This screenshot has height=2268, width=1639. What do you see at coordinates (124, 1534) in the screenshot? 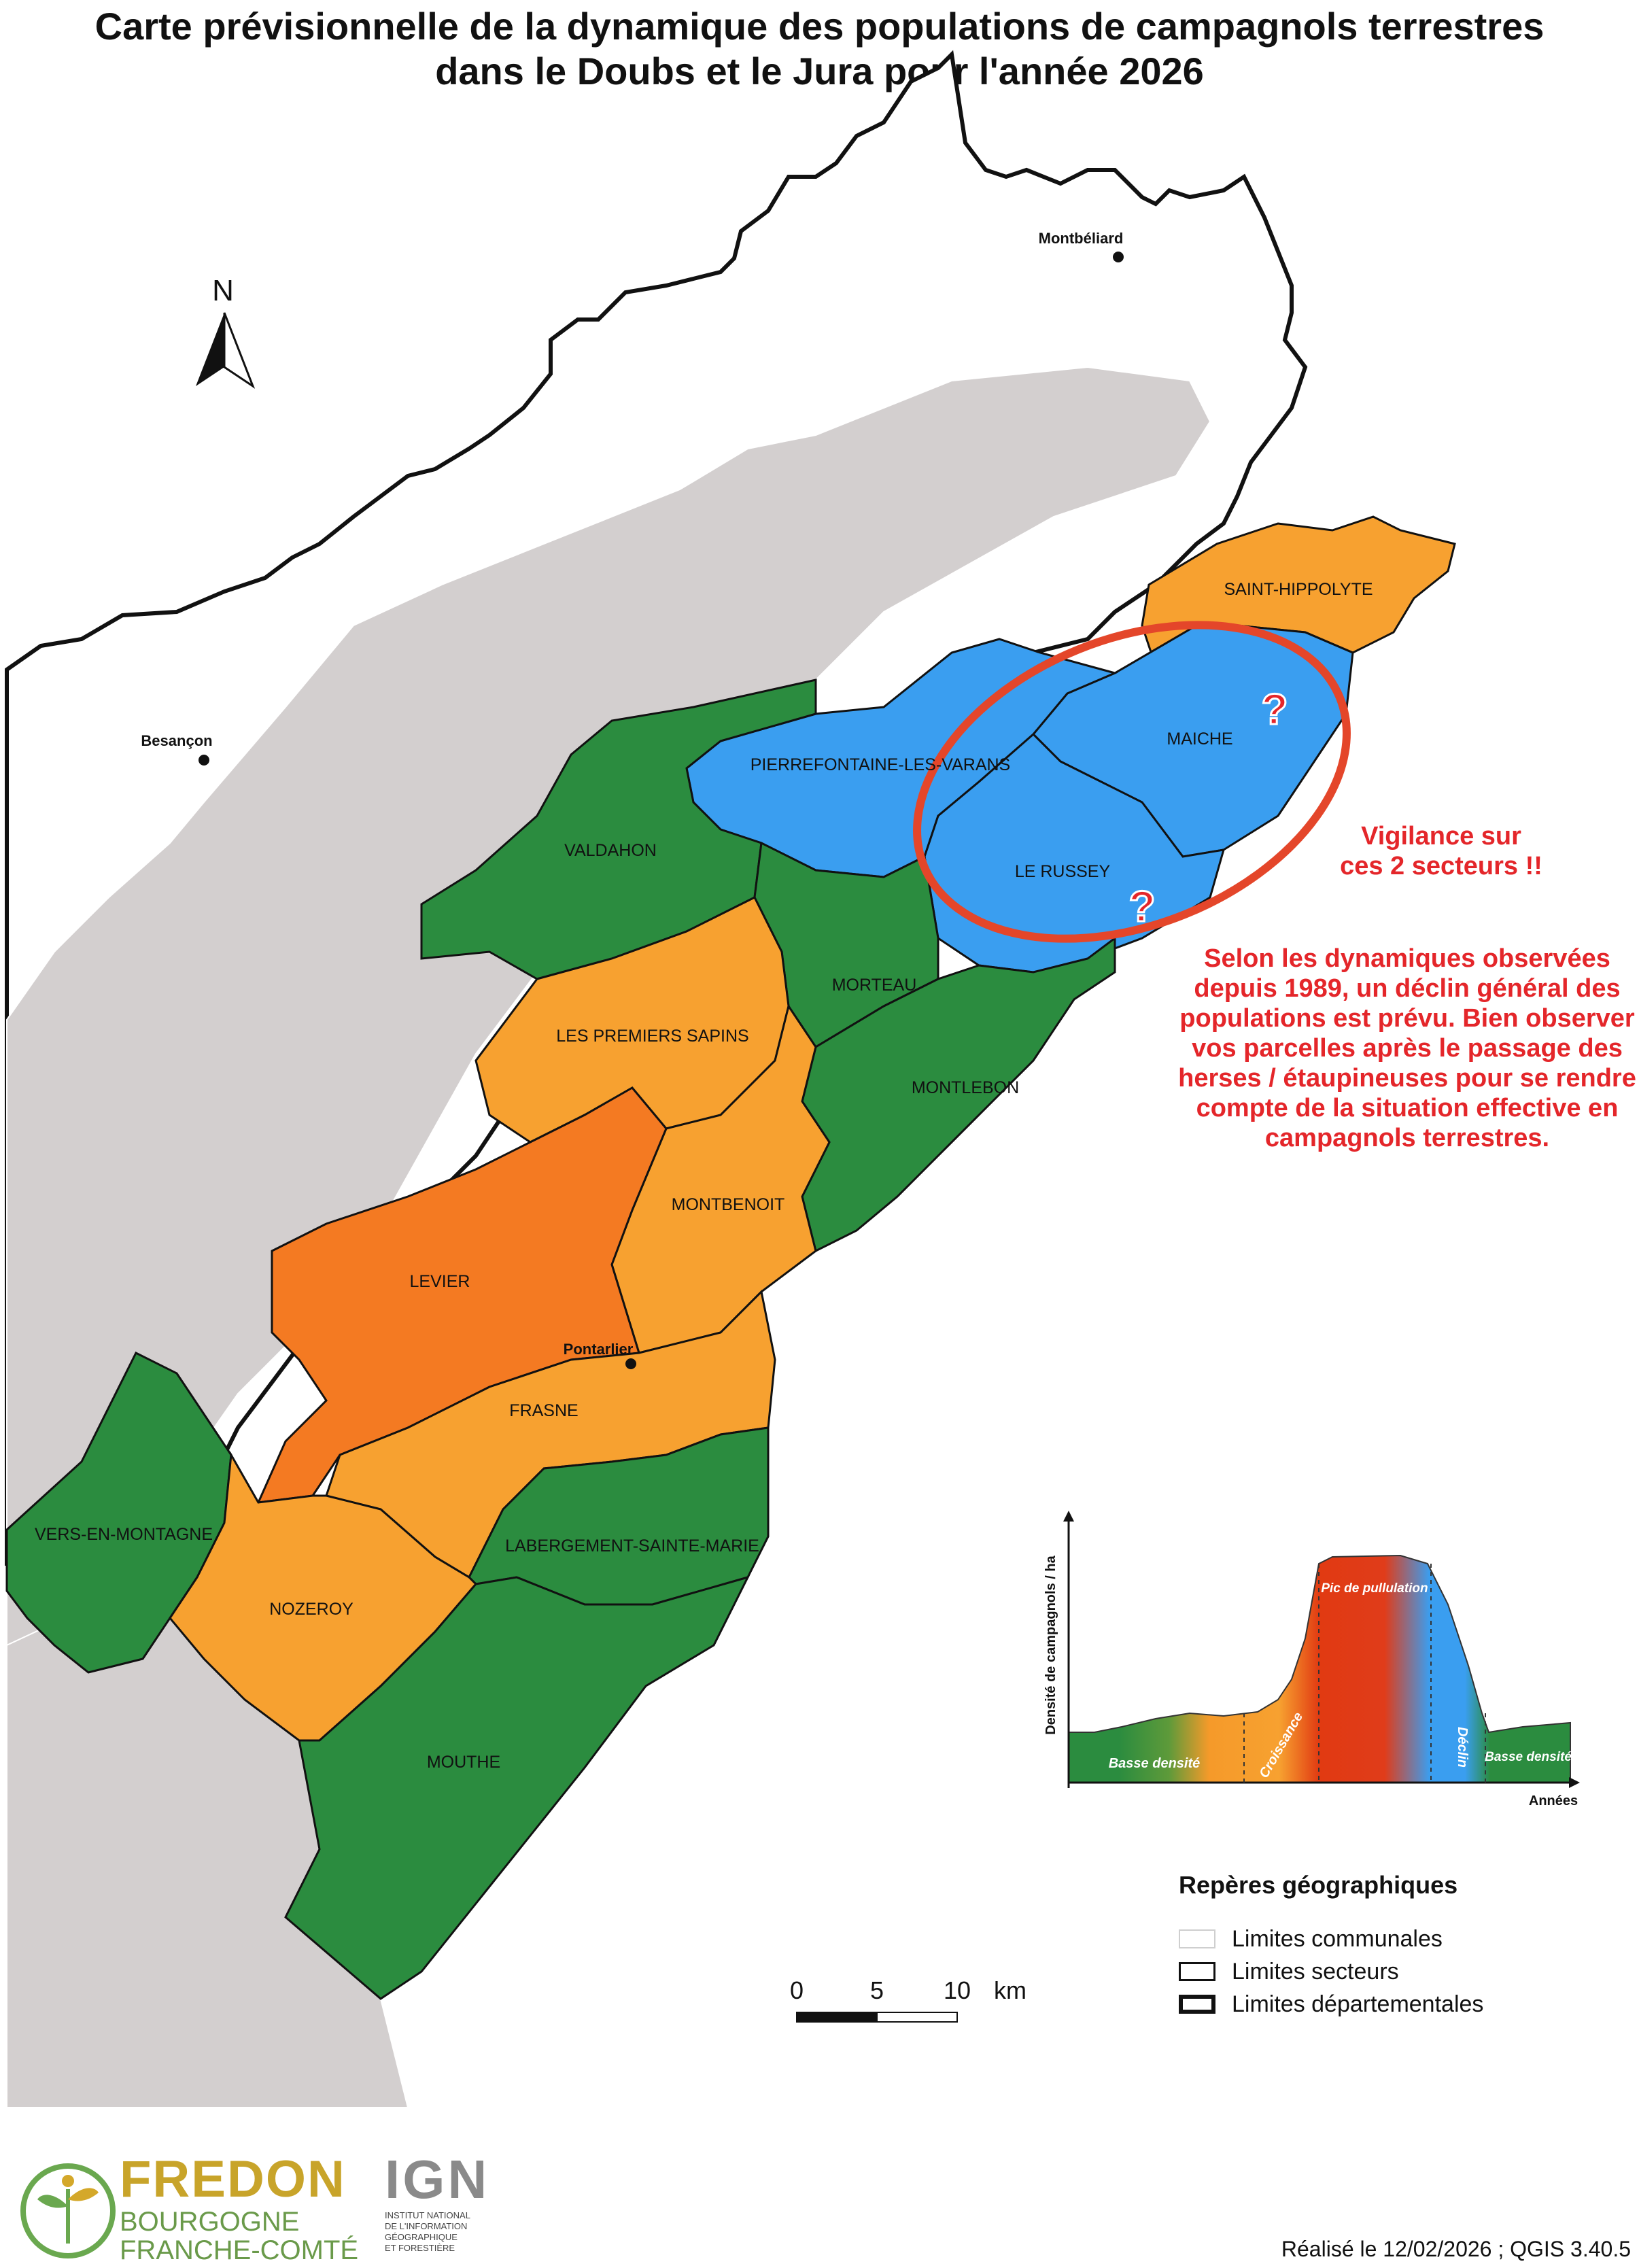
I see `sector-label-vers-en-montagne: VERS-EN-MONTAGNE` at bounding box center [124, 1534].